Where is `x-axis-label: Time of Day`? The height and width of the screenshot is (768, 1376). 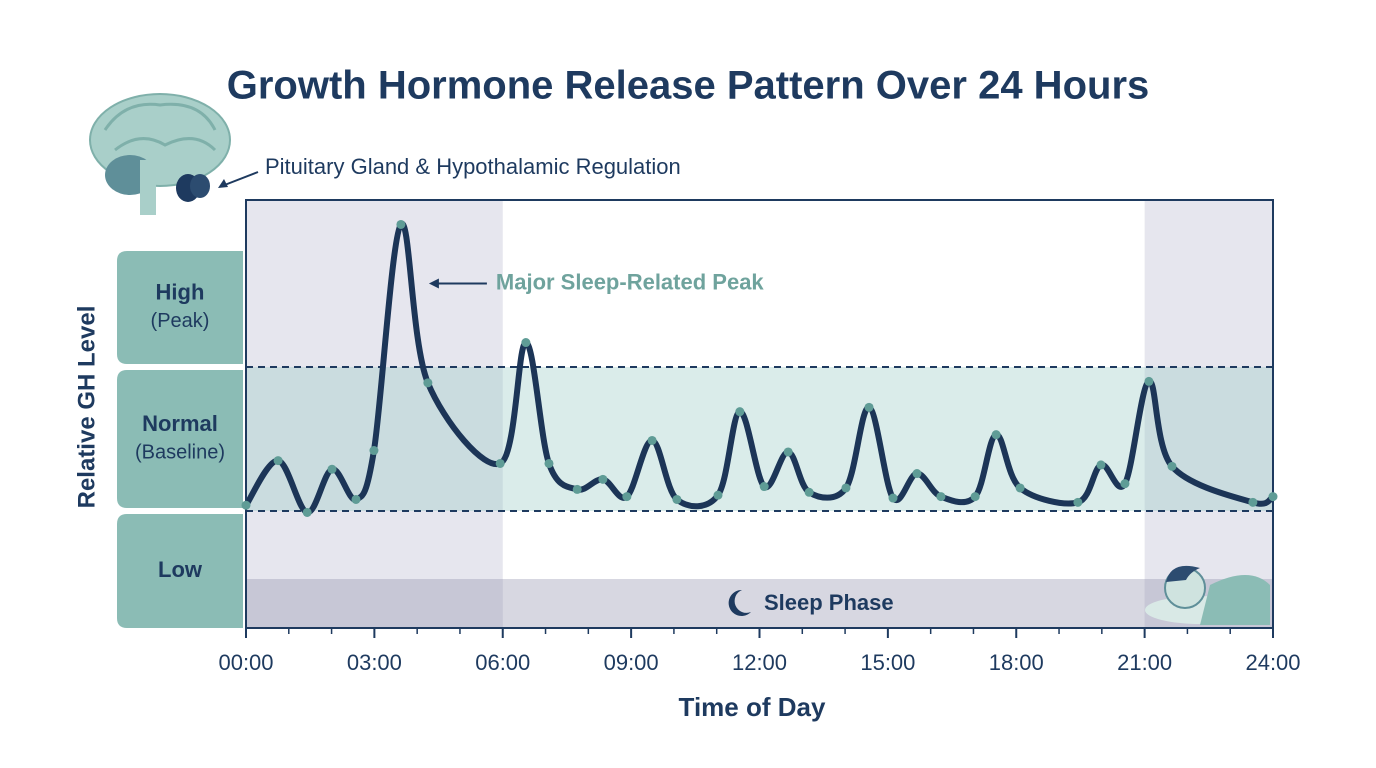 x-axis-label: Time of Day is located at coordinates (752, 707).